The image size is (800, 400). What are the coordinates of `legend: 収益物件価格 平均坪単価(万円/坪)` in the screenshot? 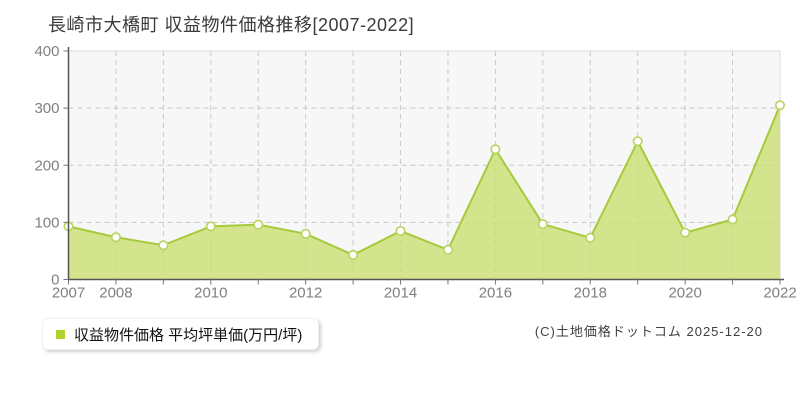 It's located at (181, 334).